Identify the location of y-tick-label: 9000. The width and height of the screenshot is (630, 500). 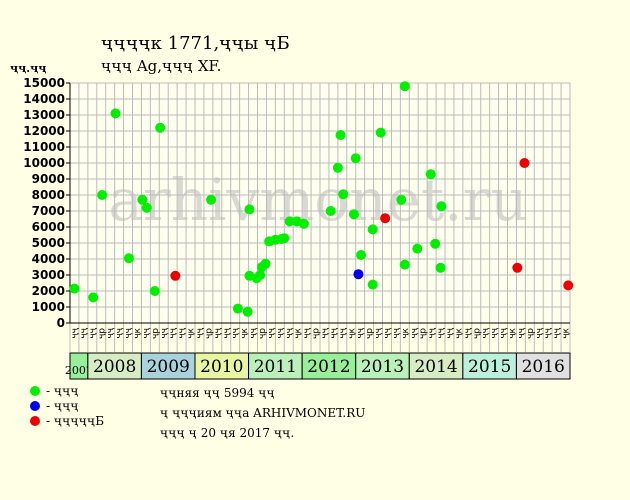
(48, 179).